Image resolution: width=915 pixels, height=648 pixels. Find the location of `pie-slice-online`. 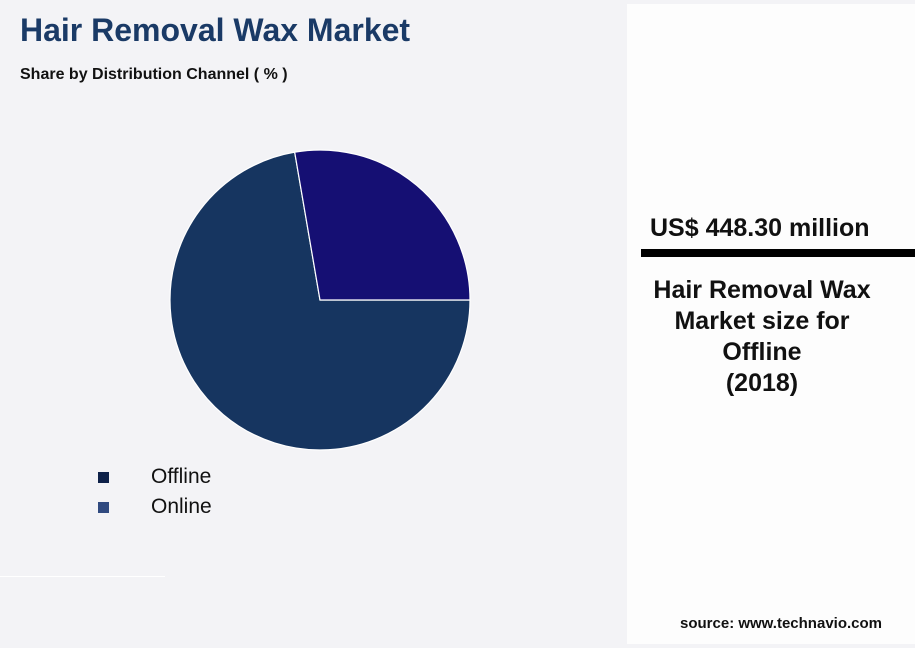

pie-slice-online is located at coordinates (382, 225).